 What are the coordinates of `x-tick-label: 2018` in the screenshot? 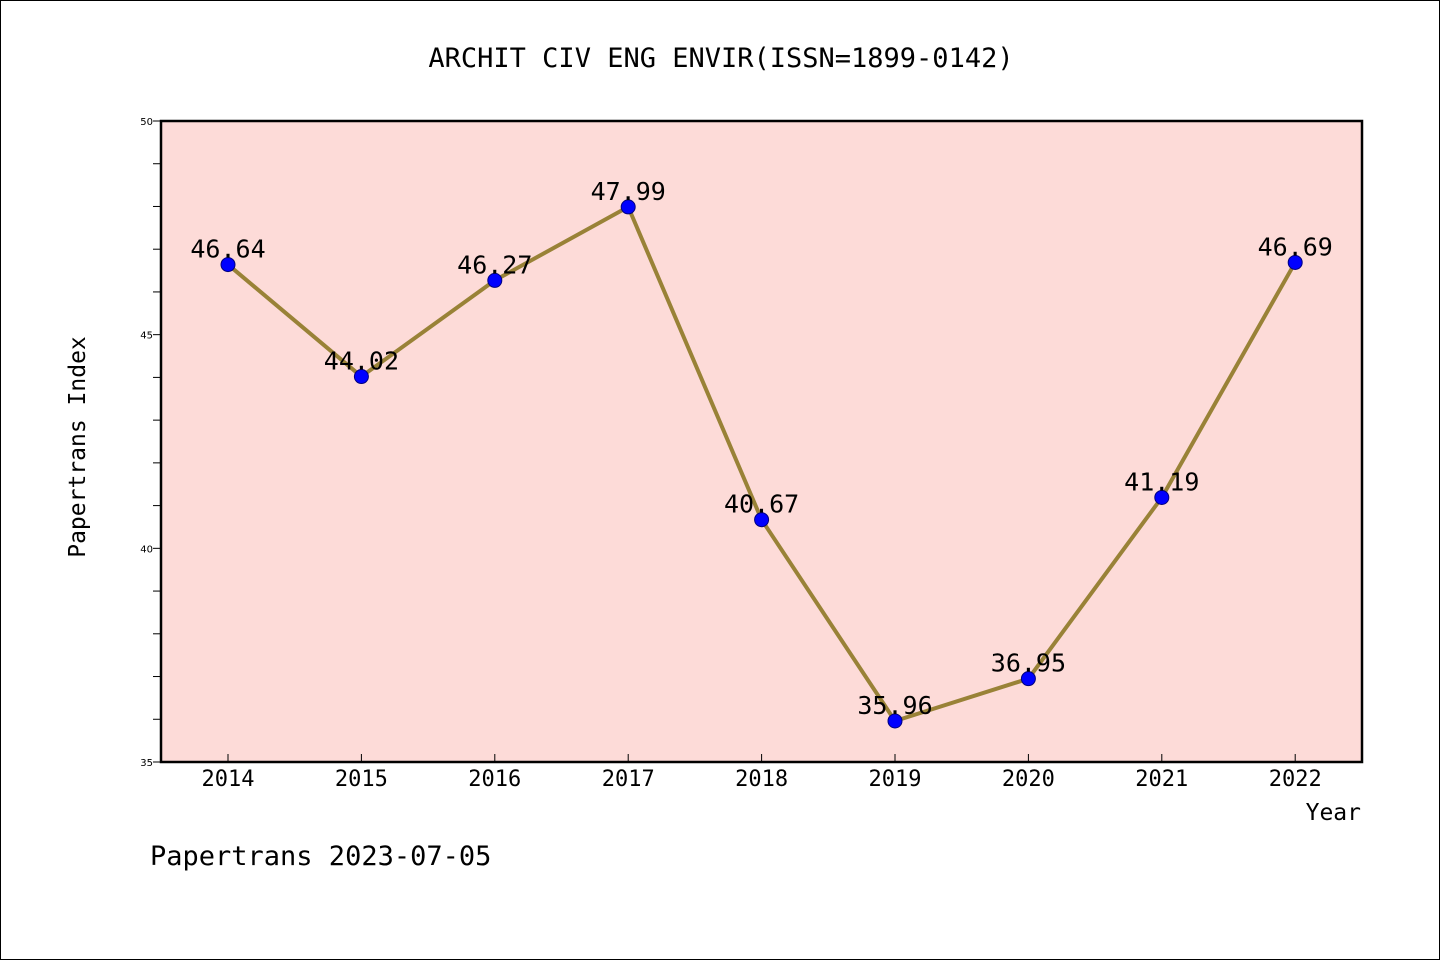 It's located at (761, 779).